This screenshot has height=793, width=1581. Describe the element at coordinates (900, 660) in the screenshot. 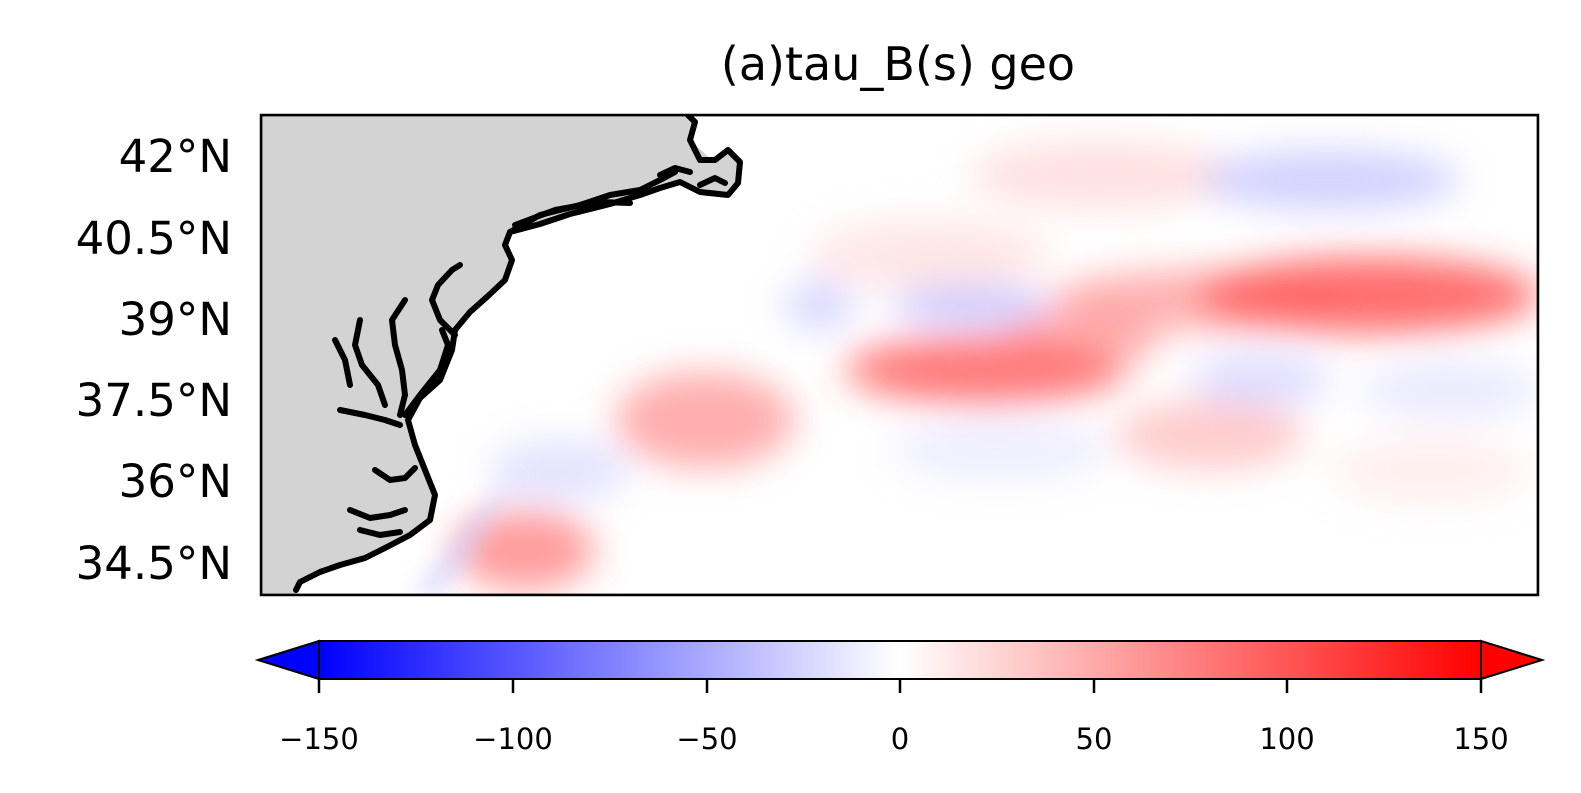

I see `colorbar-gradient` at that location.